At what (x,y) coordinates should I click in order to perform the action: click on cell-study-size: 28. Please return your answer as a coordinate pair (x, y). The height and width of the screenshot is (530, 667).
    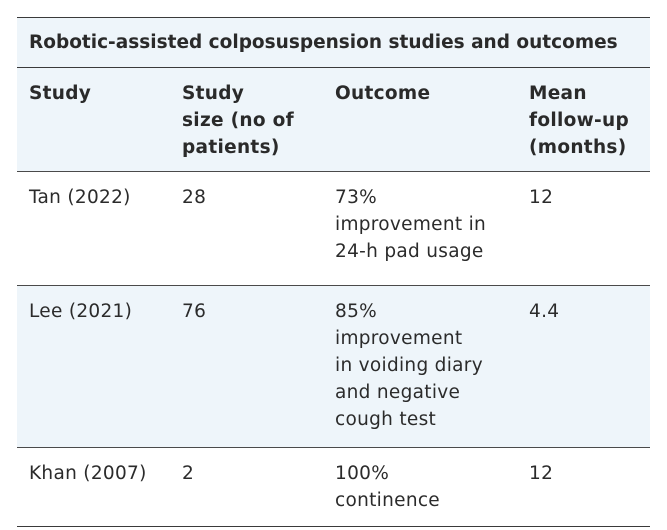
    Looking at the image, I should click on (194, 197).